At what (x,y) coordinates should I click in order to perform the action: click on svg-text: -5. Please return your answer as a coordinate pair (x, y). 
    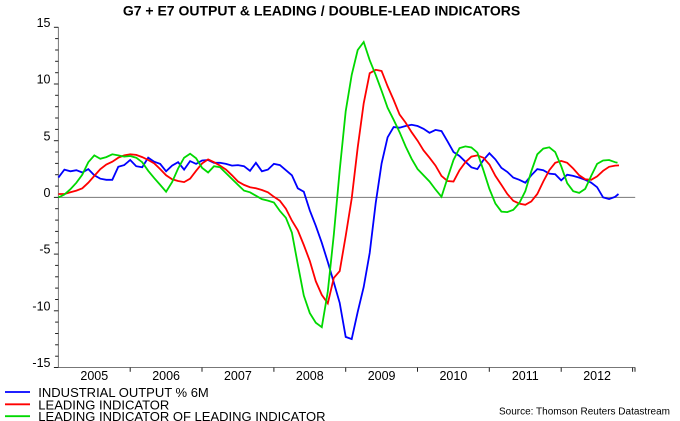
    Looking at the image, I should click on (44, 250).